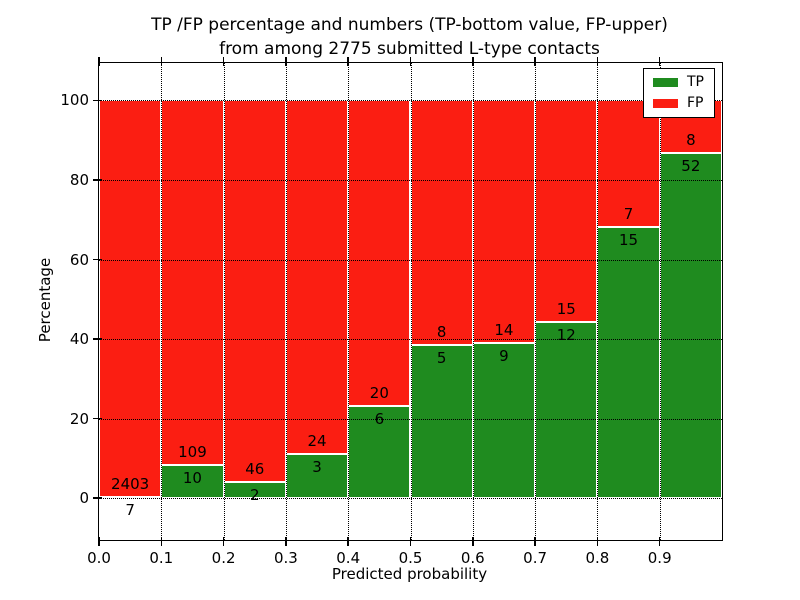 The width and height of the screenshot is (800, 600). I want to click on legend: TP FP, so click(679, 93).